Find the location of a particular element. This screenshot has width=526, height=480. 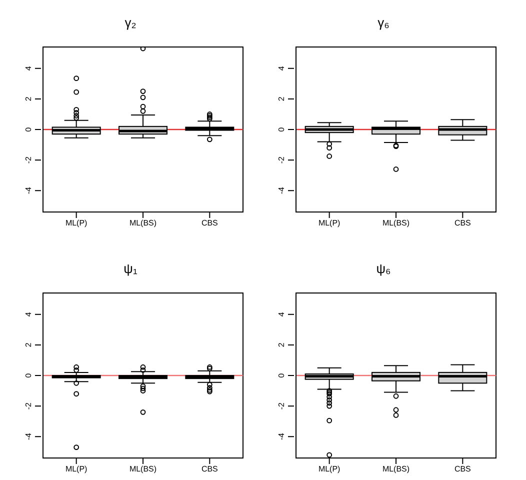

chart-title: γ₂ is located at coordinates (131, 23).